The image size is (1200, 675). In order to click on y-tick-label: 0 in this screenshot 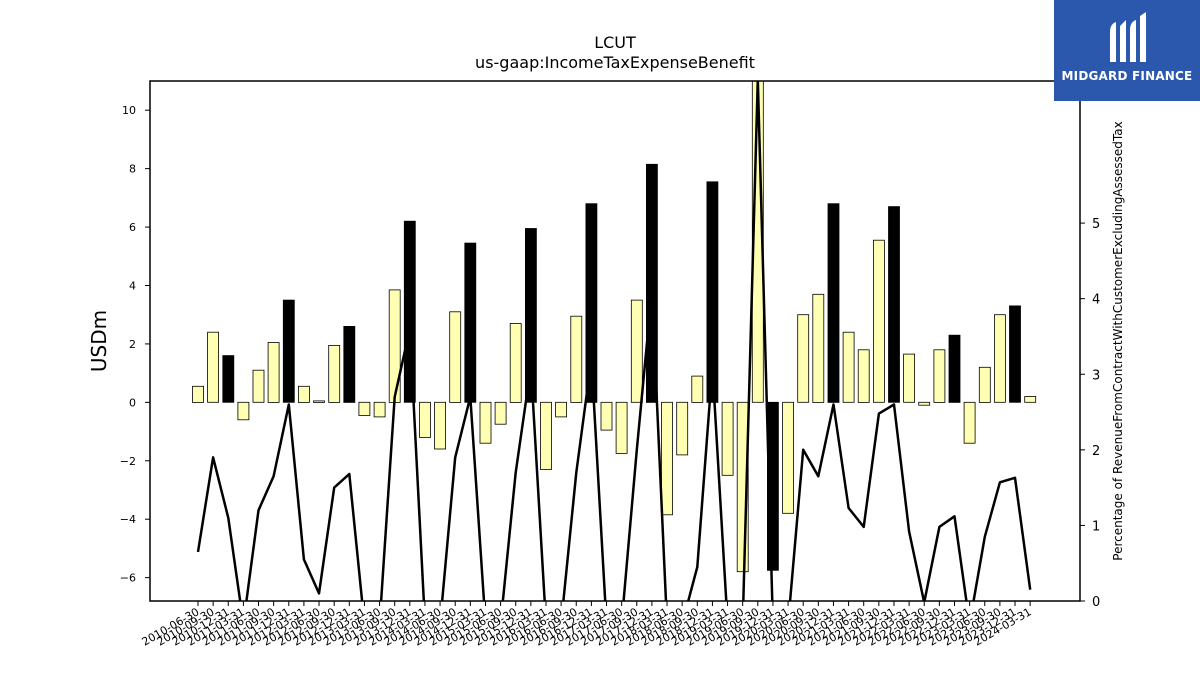, I will do `click(132, 402)`.